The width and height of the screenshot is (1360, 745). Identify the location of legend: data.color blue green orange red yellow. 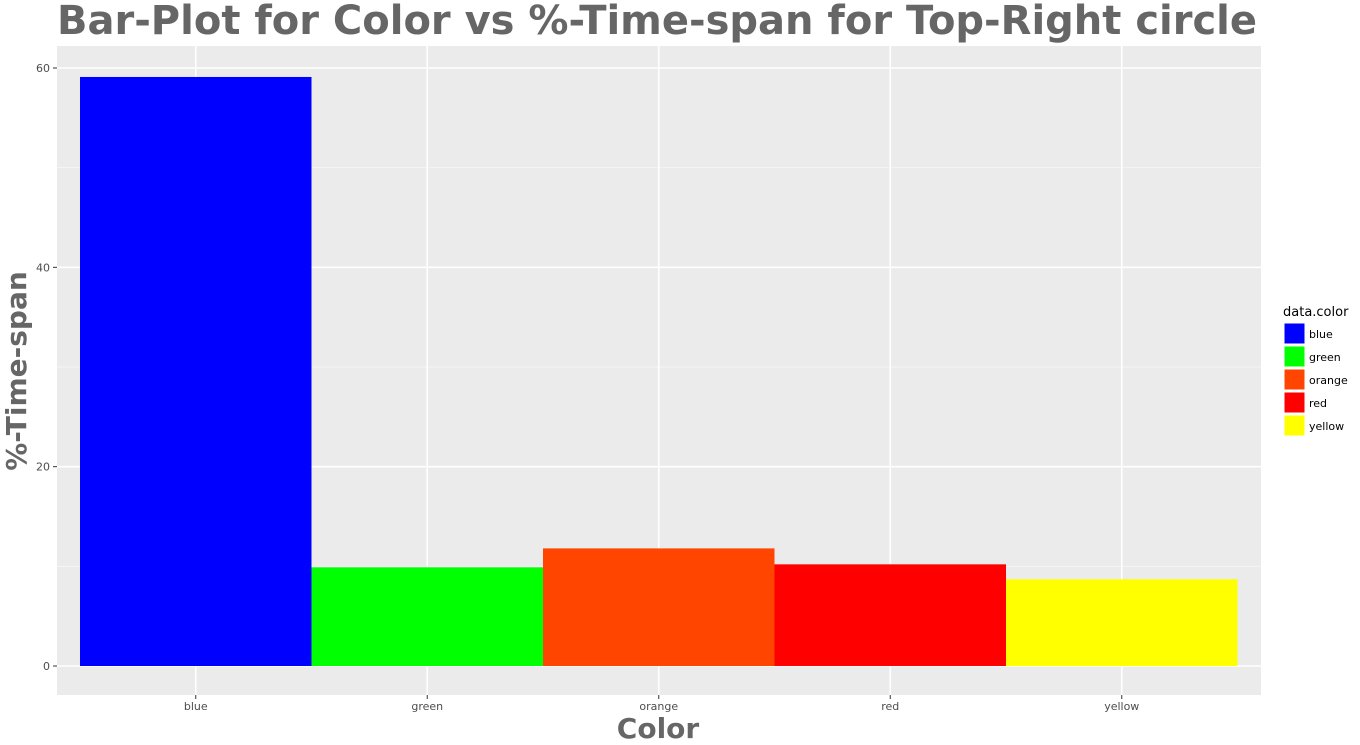
(1316, 371).